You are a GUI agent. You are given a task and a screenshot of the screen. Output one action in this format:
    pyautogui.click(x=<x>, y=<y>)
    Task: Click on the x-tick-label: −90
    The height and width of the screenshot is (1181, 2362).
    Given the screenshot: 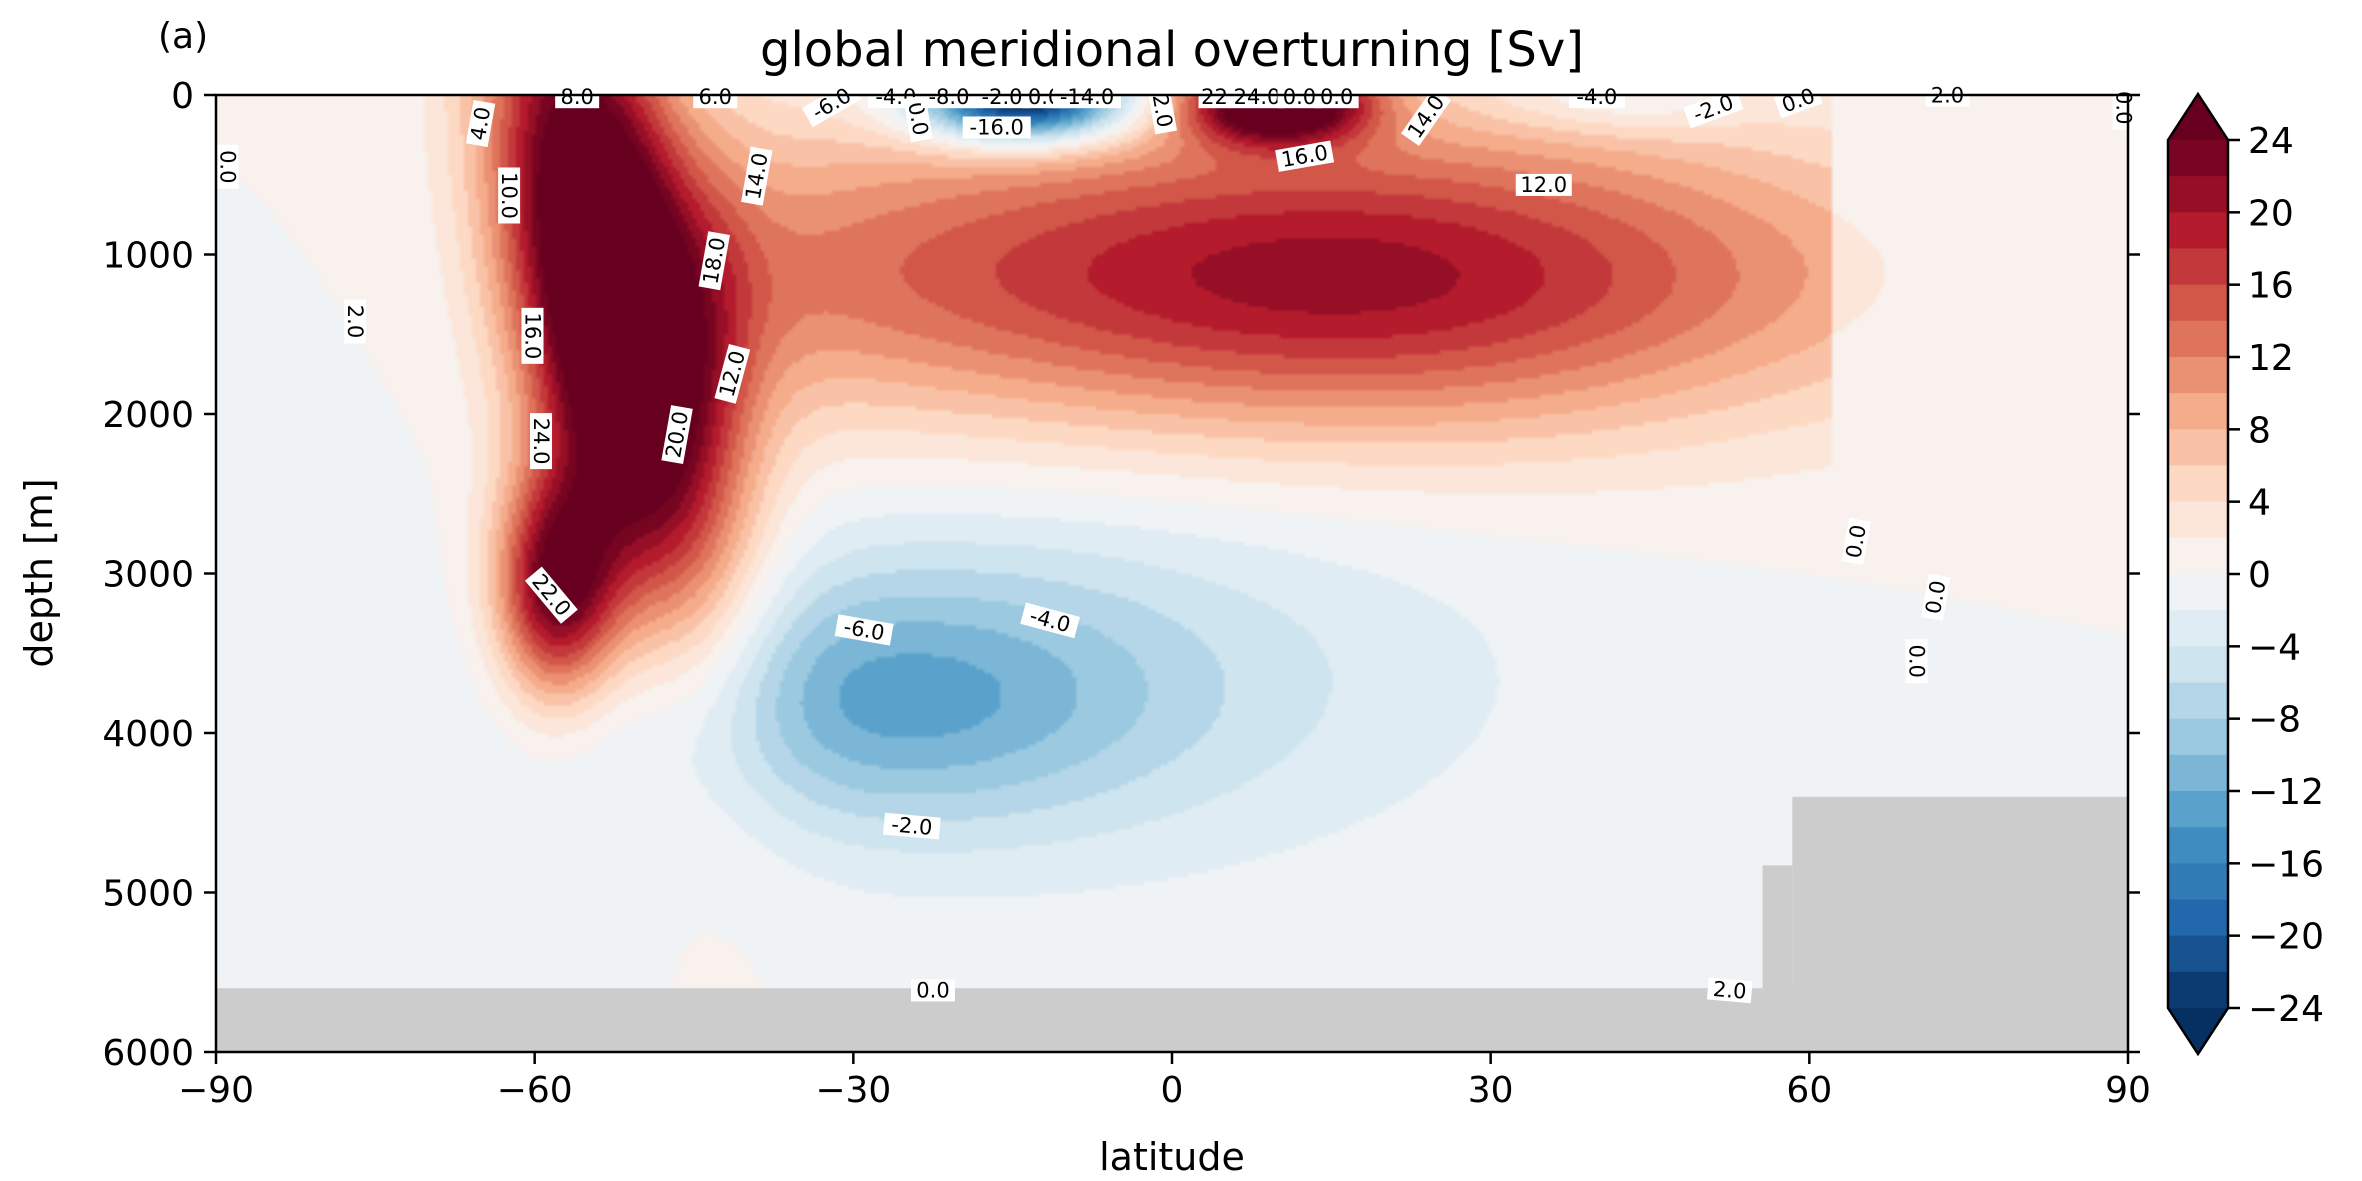 What is the action you would take?
    pyautogui.click(x=216, y=1090)
    